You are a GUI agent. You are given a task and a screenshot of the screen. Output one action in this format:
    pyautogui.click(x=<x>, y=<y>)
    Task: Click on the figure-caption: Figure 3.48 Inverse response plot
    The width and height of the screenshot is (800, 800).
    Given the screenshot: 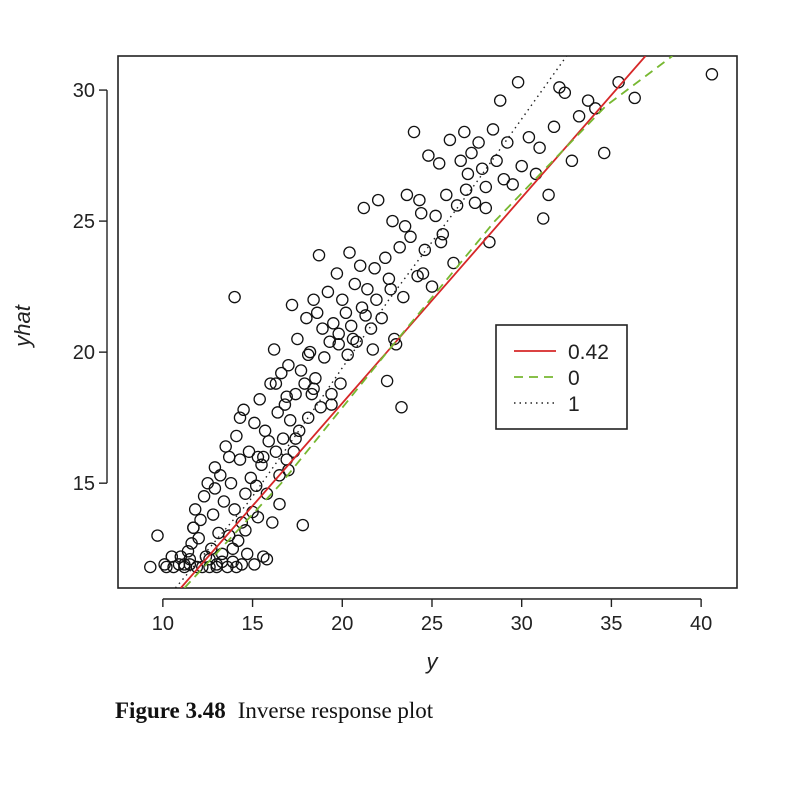 What is the action you would take?
    pyautogui.click(x=274, y=711)
    